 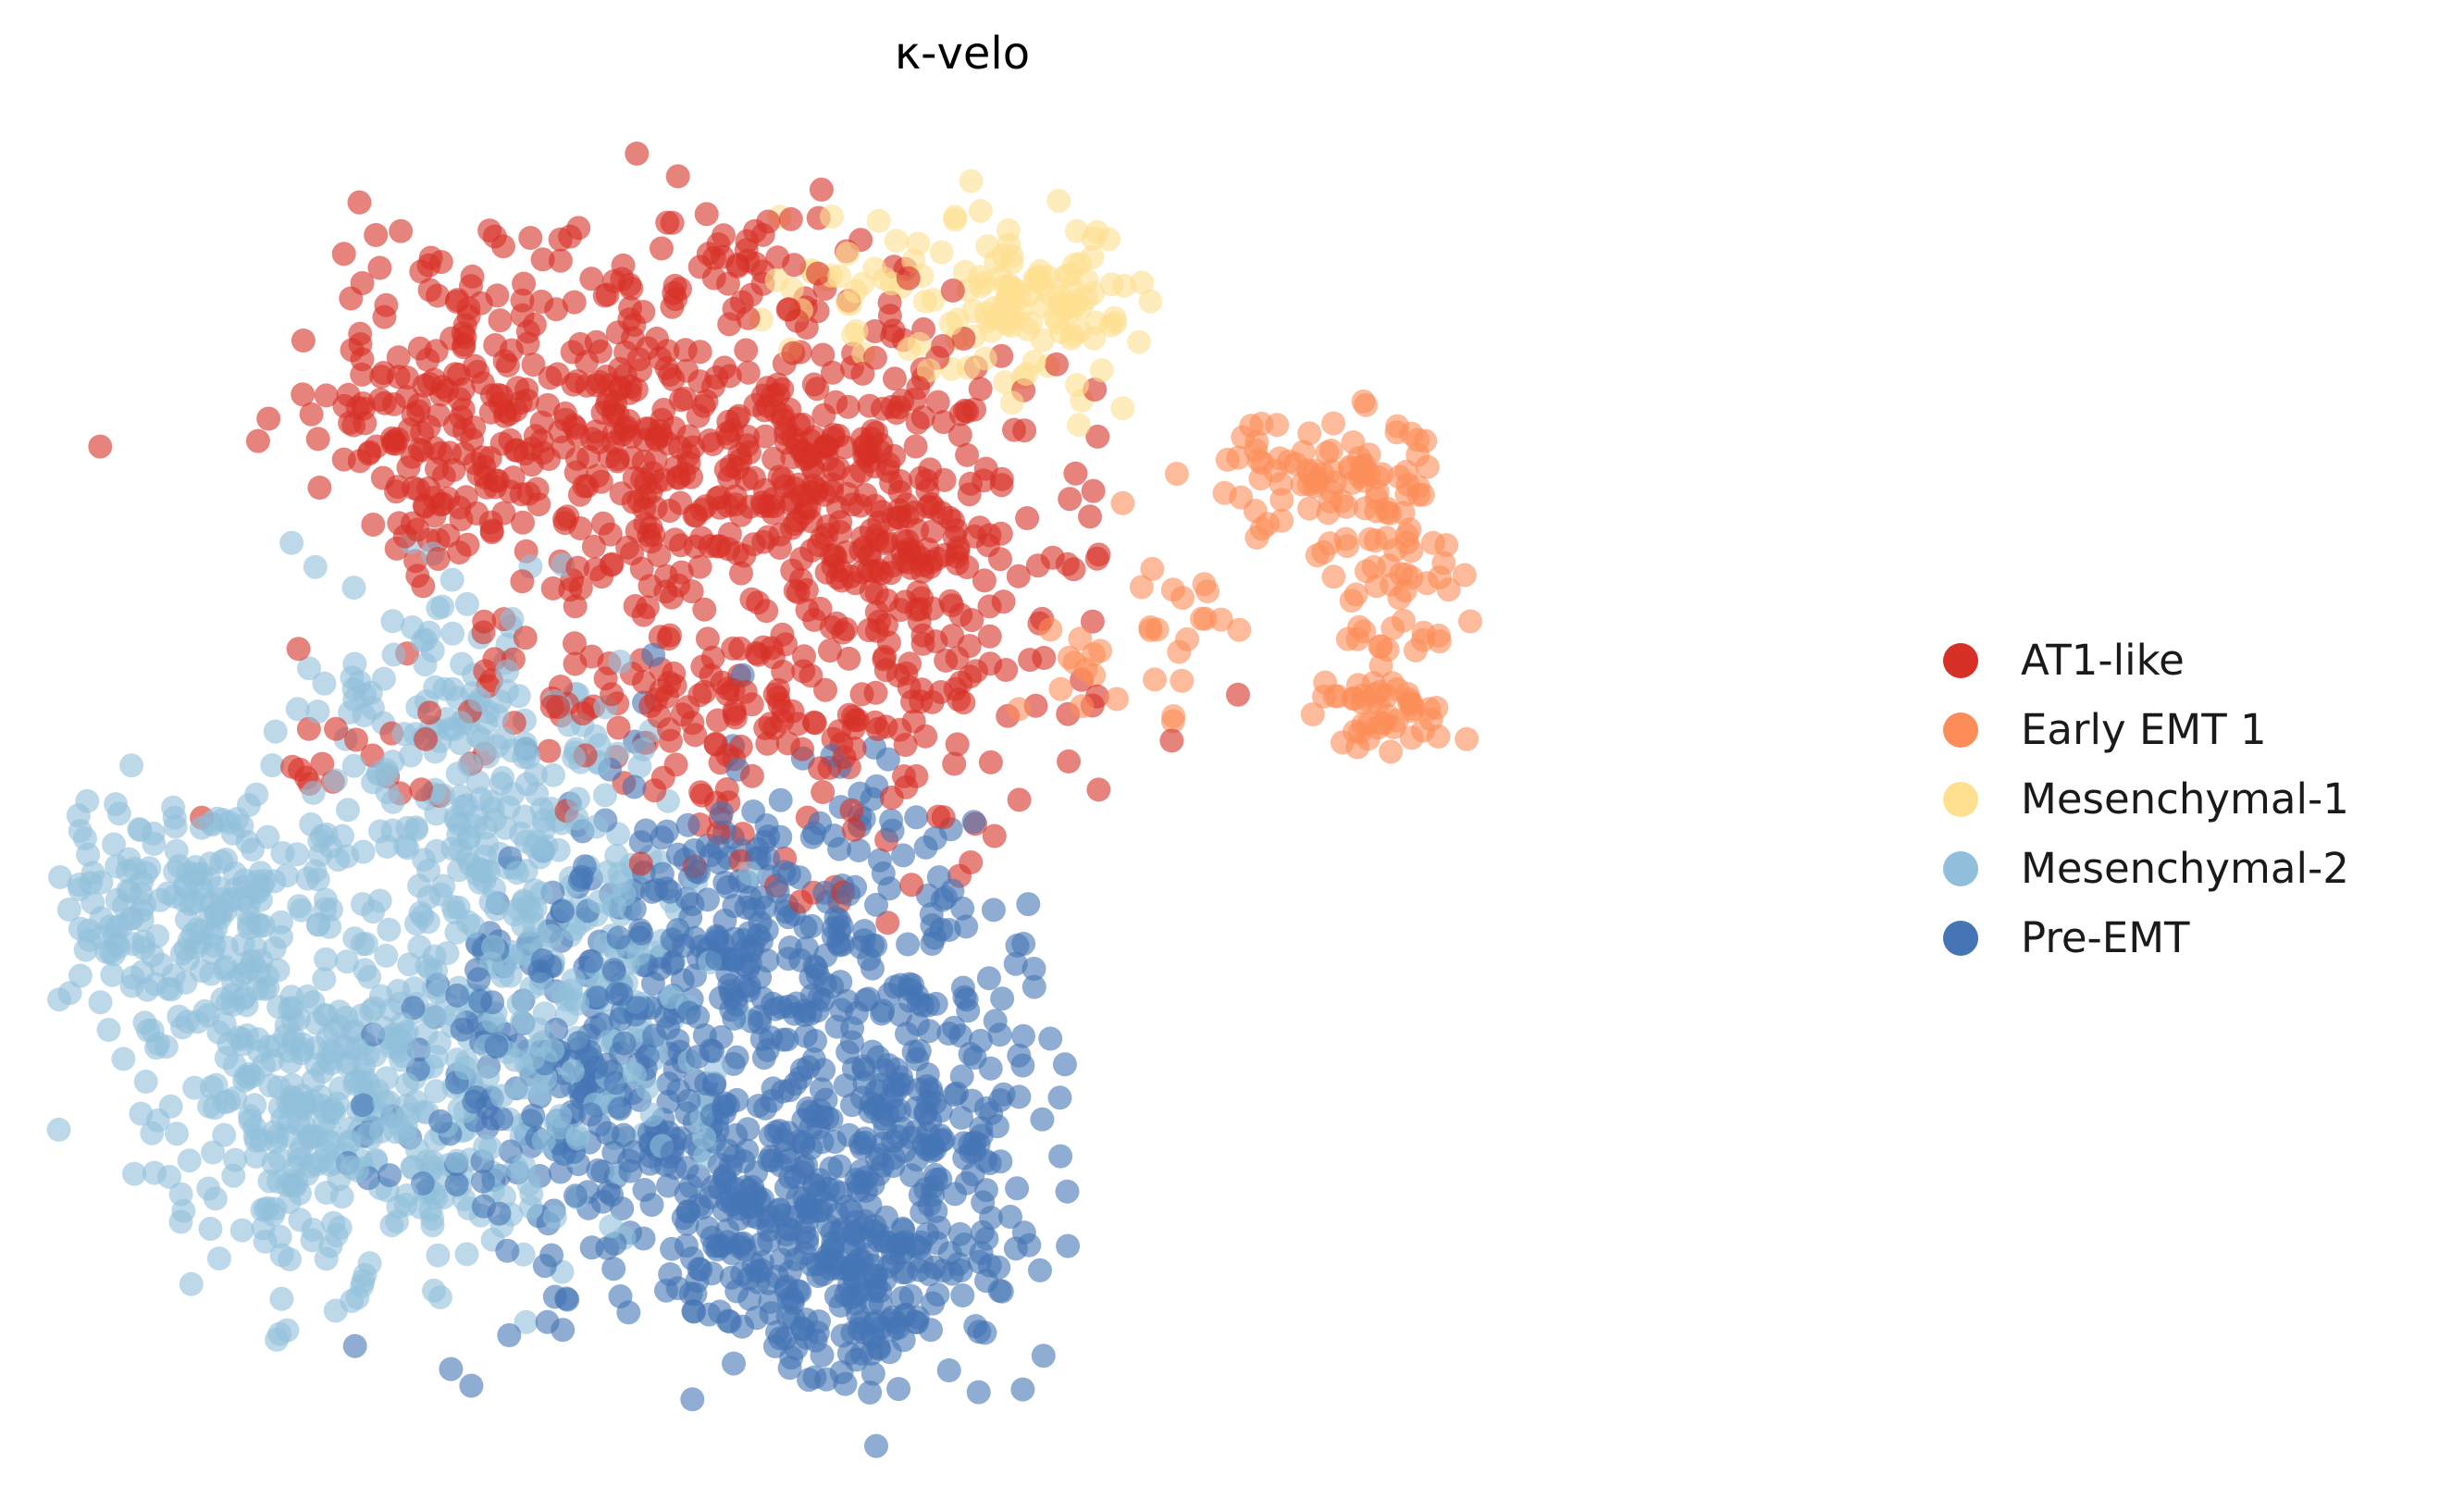 What do you see at coordinates (1961, 938) in the screenshot?
I see `legend-swatch-pre-emt` at bounding box center [1961, 938].